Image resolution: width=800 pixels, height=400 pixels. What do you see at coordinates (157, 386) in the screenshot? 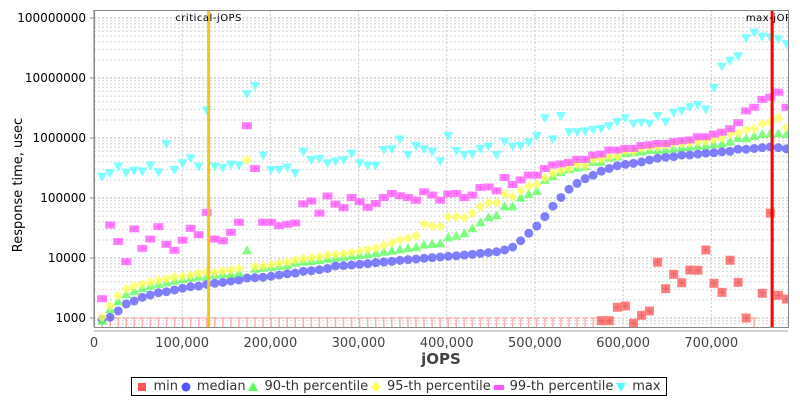
I see `legend-item-min: min` at bounding box center [157, 386].